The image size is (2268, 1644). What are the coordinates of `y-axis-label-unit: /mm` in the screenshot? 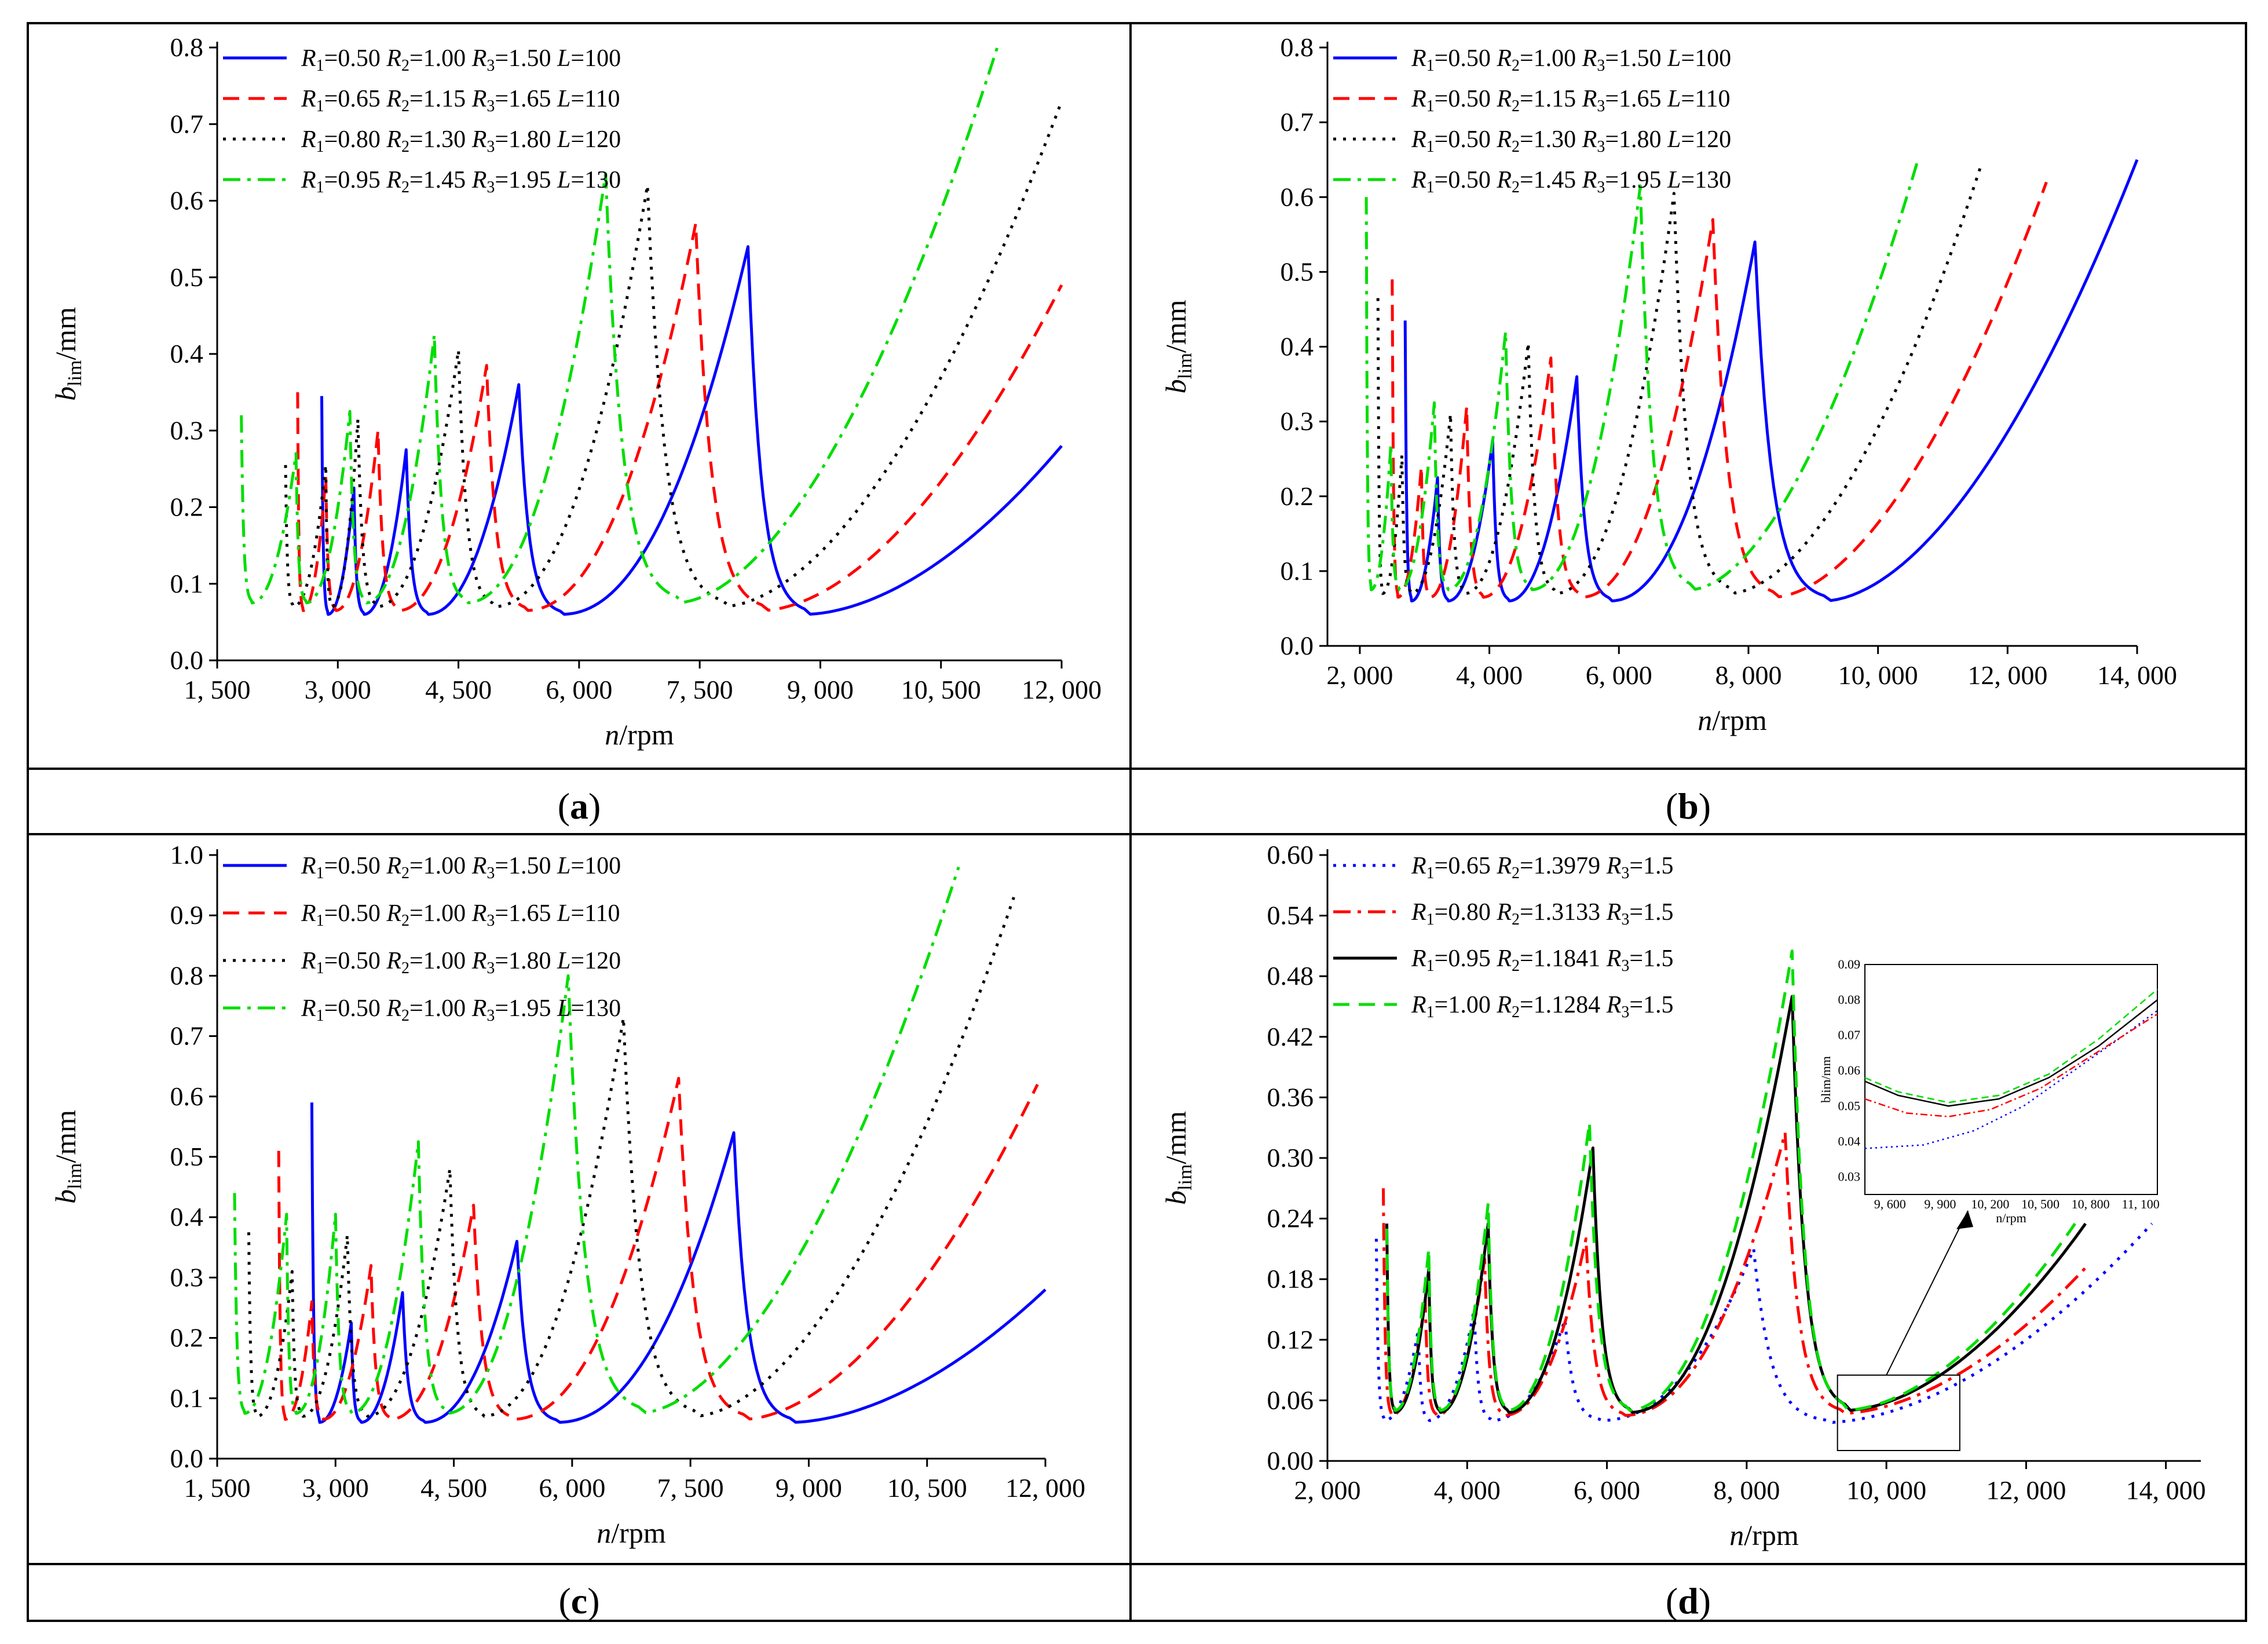 It's located at (1175, 1137).